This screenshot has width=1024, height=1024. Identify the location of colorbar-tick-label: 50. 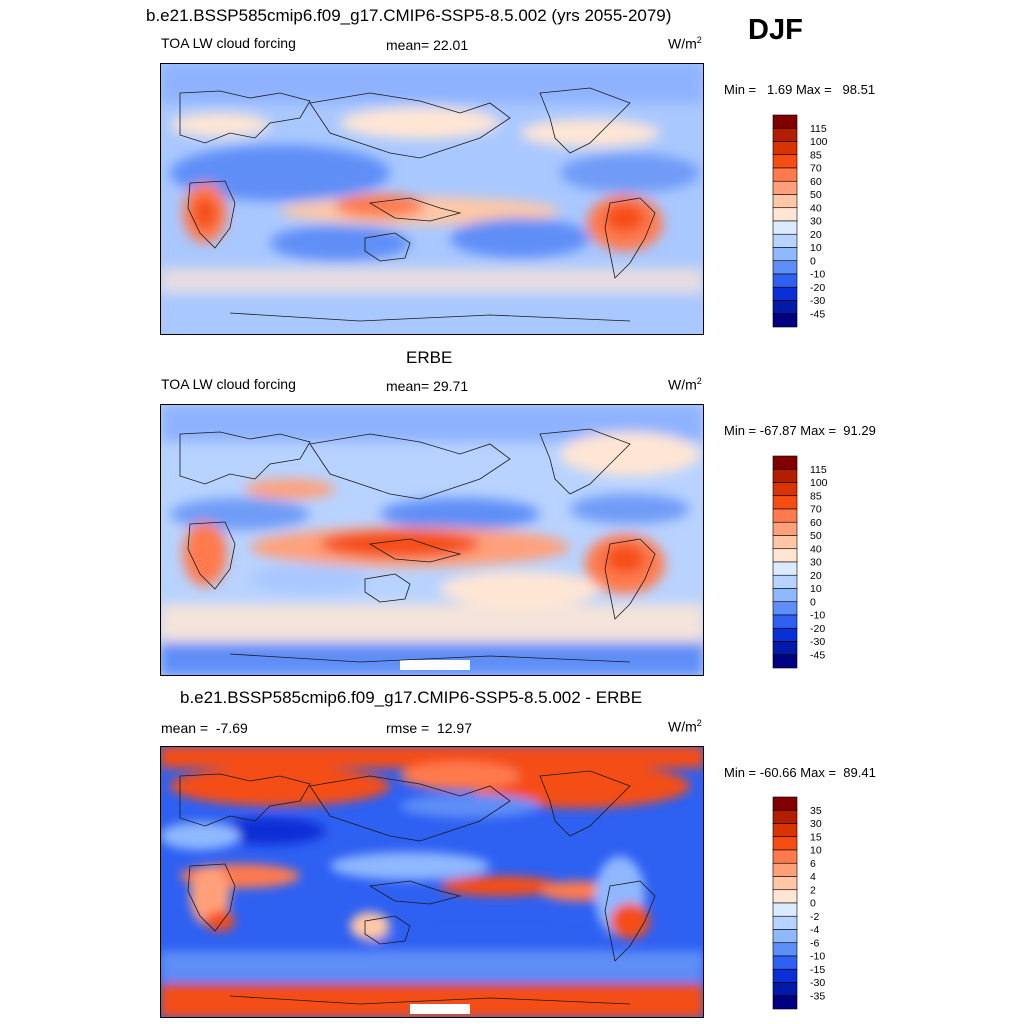
(816, 195).